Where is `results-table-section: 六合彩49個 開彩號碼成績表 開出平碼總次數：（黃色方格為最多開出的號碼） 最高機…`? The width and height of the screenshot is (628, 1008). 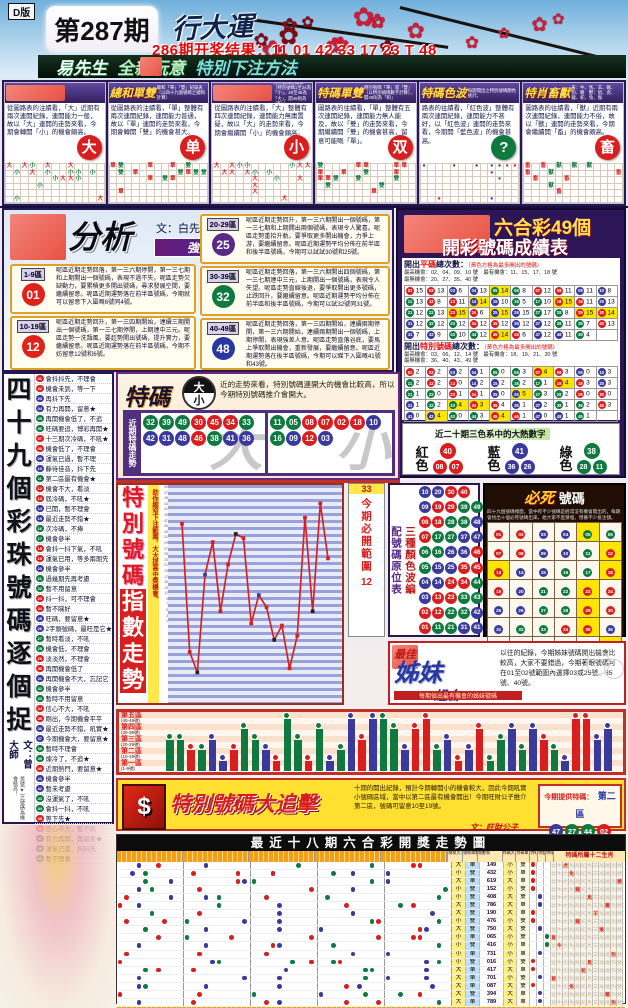
results-table-section: 六合彩49個 開彩號碼成績表 開出平碼總次數：（黃色方格為最多開出的號碼） 最高機… is located at coordinates (511, 343).